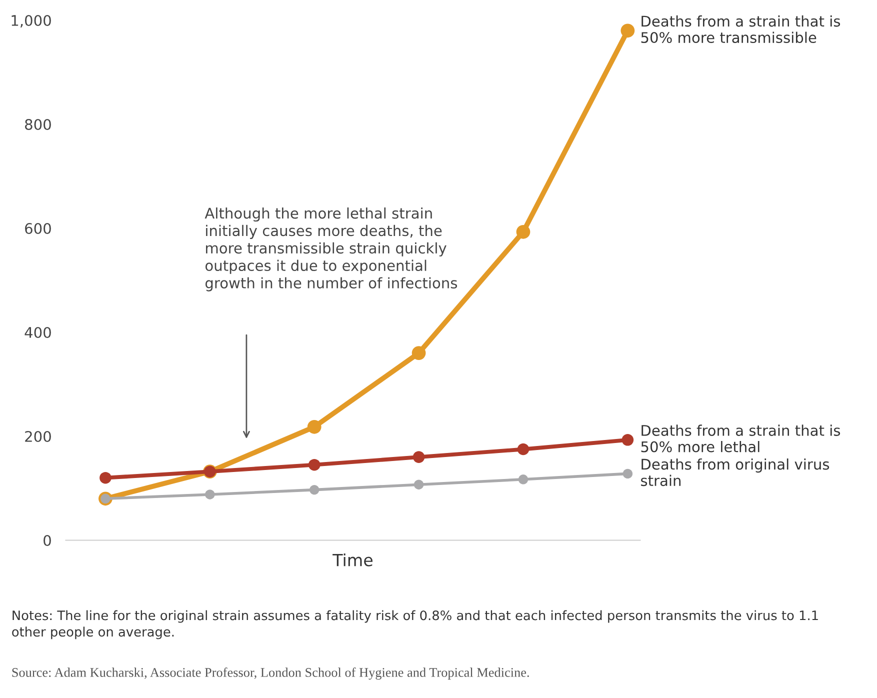  I want to click on y-tick-label: 1,000, so click(31, 21).